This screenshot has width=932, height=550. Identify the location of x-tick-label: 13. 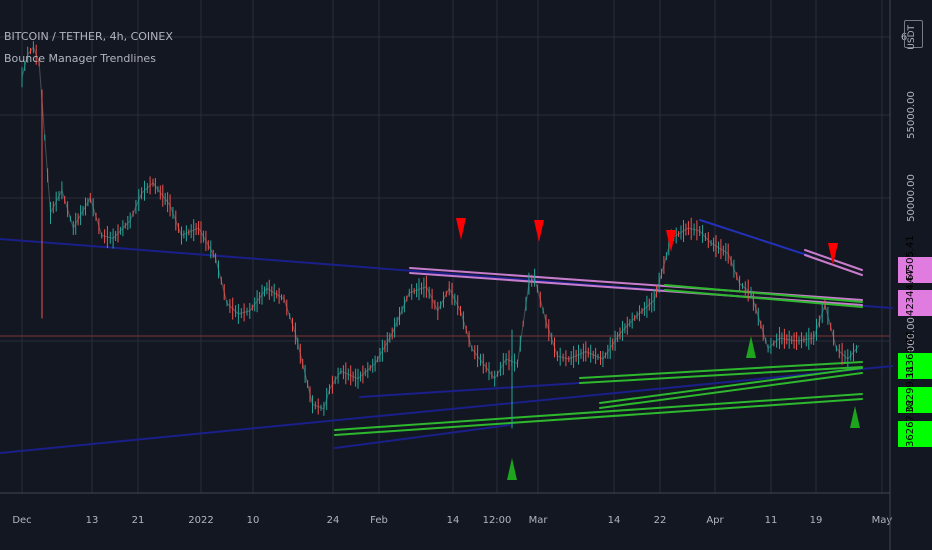
(92, 520).